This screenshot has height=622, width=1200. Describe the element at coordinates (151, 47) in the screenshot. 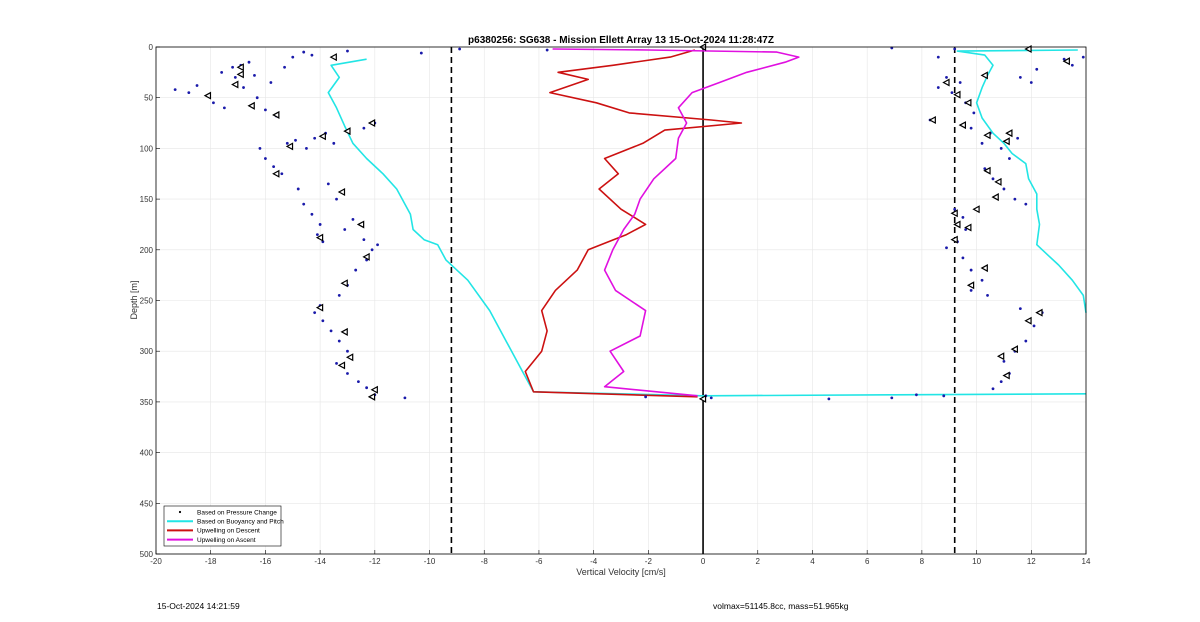

I see `y-tick-label: 0` at that location.